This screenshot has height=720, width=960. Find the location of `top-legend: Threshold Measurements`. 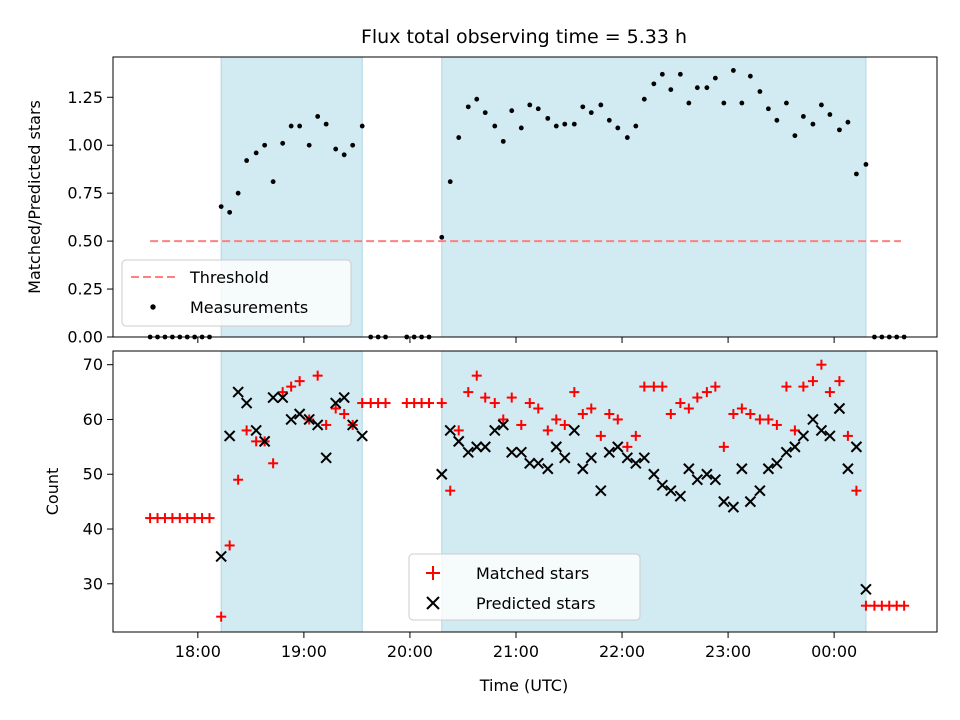

top-legend: Threshold Measurements is located at coordinates (236, 293).